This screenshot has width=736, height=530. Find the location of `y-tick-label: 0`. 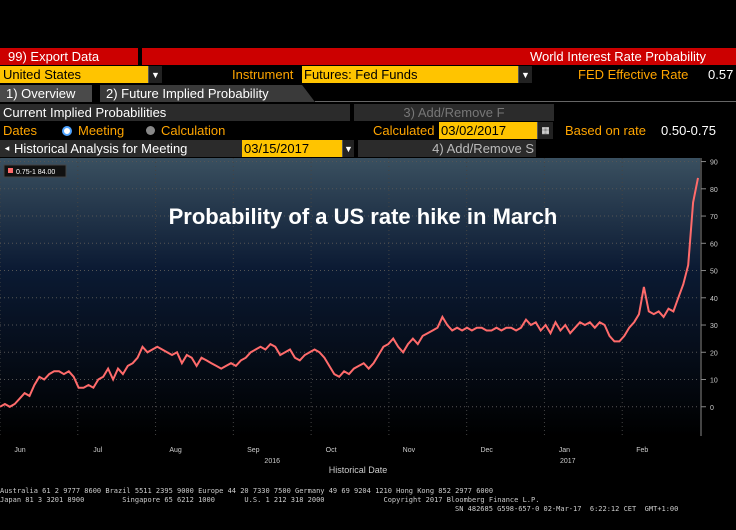

y-tick-label: 0 is located at coordinates (712, 408).